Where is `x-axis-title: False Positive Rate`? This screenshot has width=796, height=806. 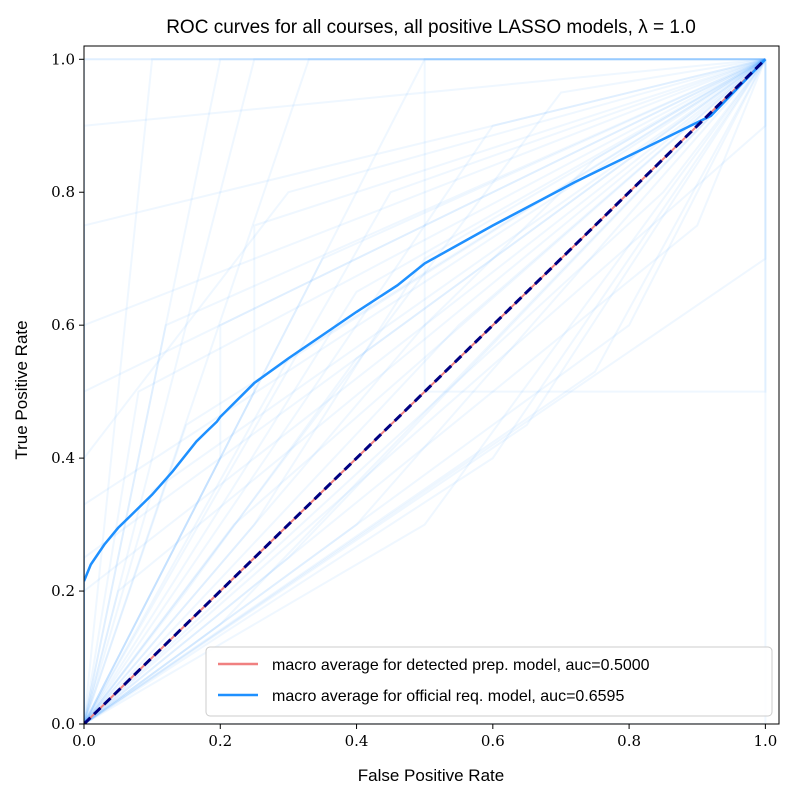 x-axis-title: False Positive Rate is located at coordinates (431, 775).